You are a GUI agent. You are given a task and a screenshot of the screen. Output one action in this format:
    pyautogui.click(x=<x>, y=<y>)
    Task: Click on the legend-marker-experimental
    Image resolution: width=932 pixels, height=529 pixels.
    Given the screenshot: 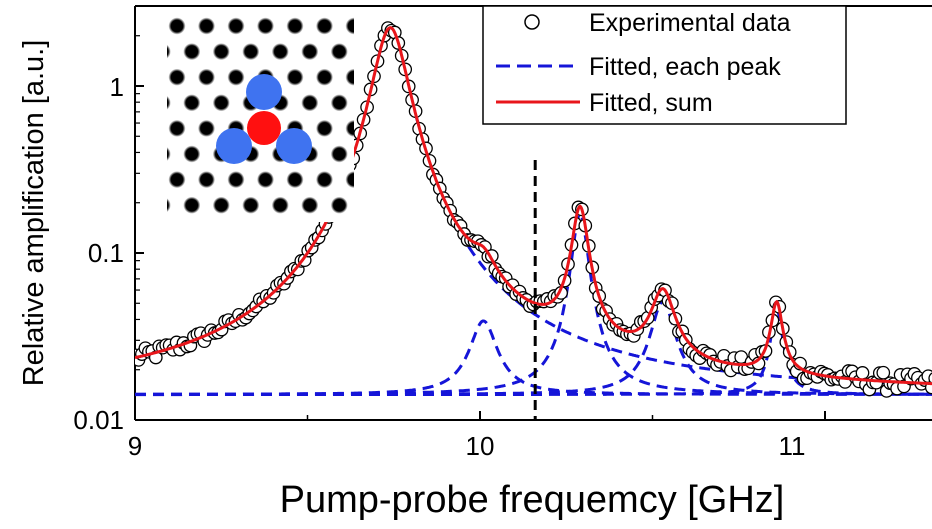 What is the action you would take?
    pyautogui.click(x=532, y=22)
    